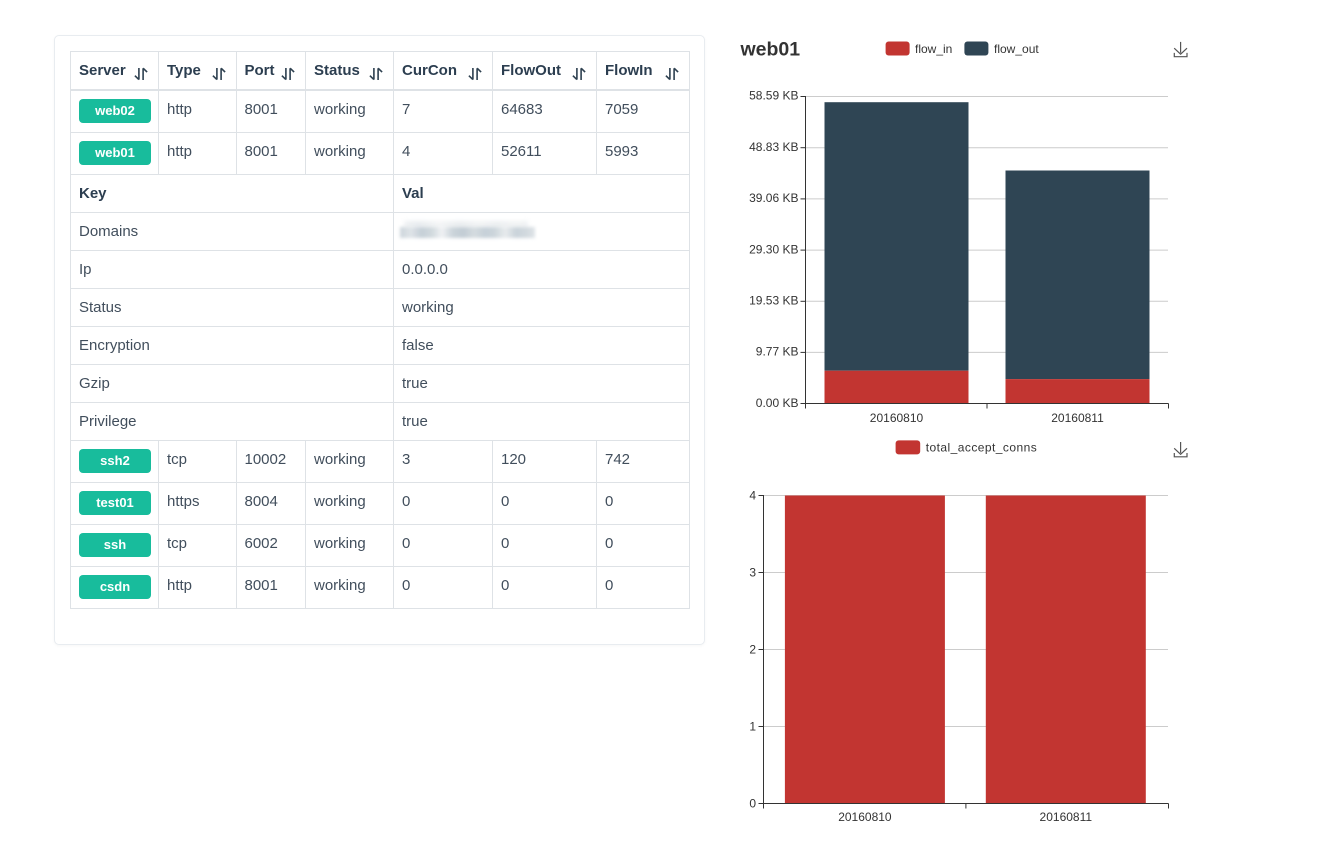 The width and height of the screenshot is (1339, 860). I want to click on svg-text: 48.83 KB, so click(773, 147).